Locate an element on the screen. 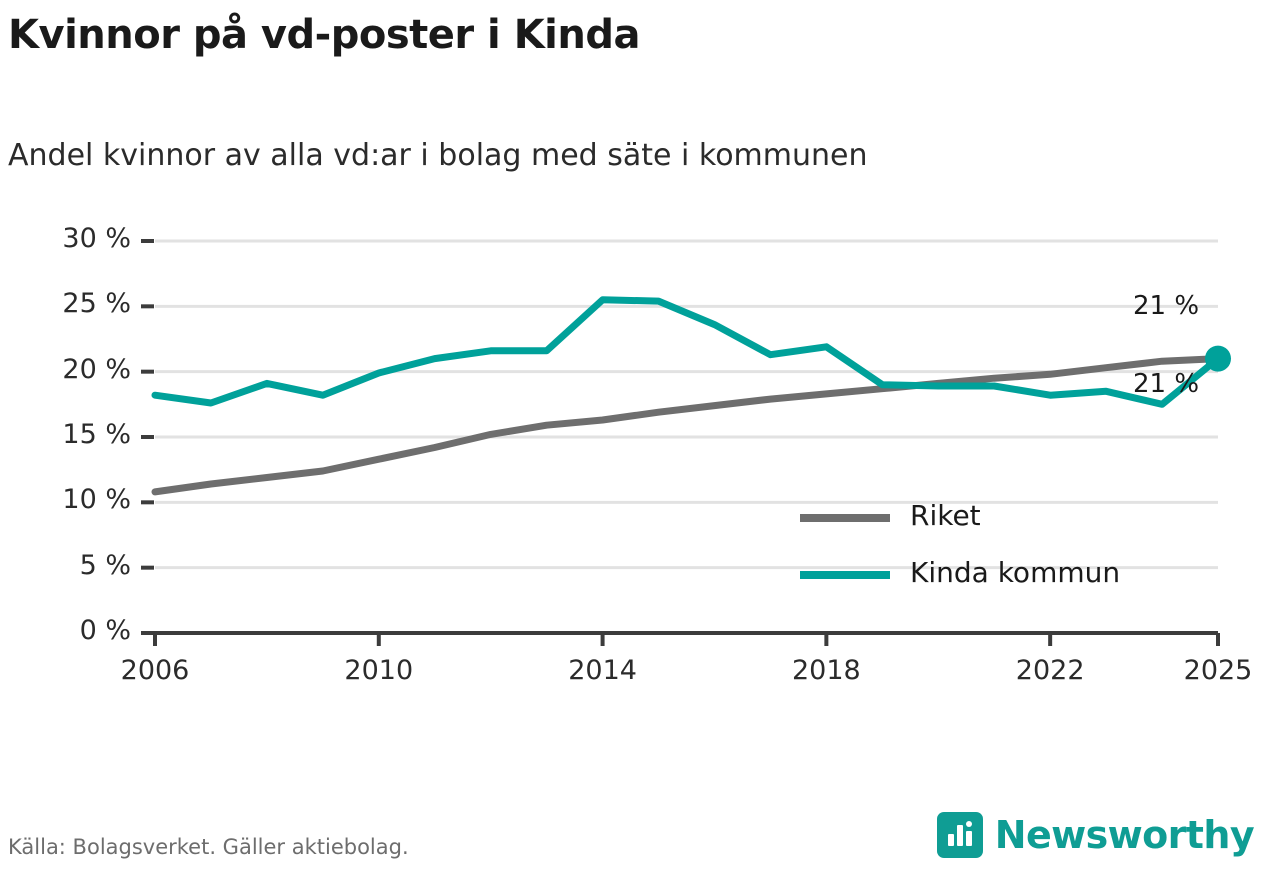  legend-label: Kinda kommun is located at coordinates (1015, 572).